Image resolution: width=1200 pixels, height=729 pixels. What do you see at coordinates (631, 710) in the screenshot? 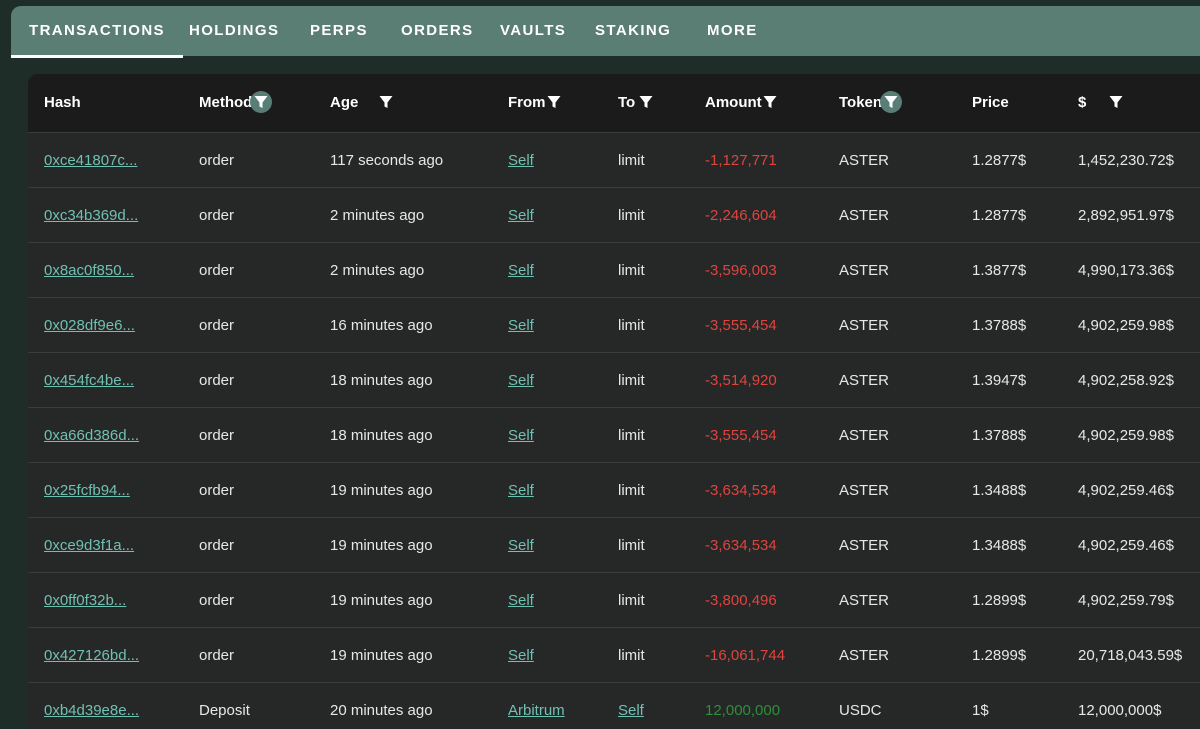
I see `to-link: Self` at bounding box center [631, 710].